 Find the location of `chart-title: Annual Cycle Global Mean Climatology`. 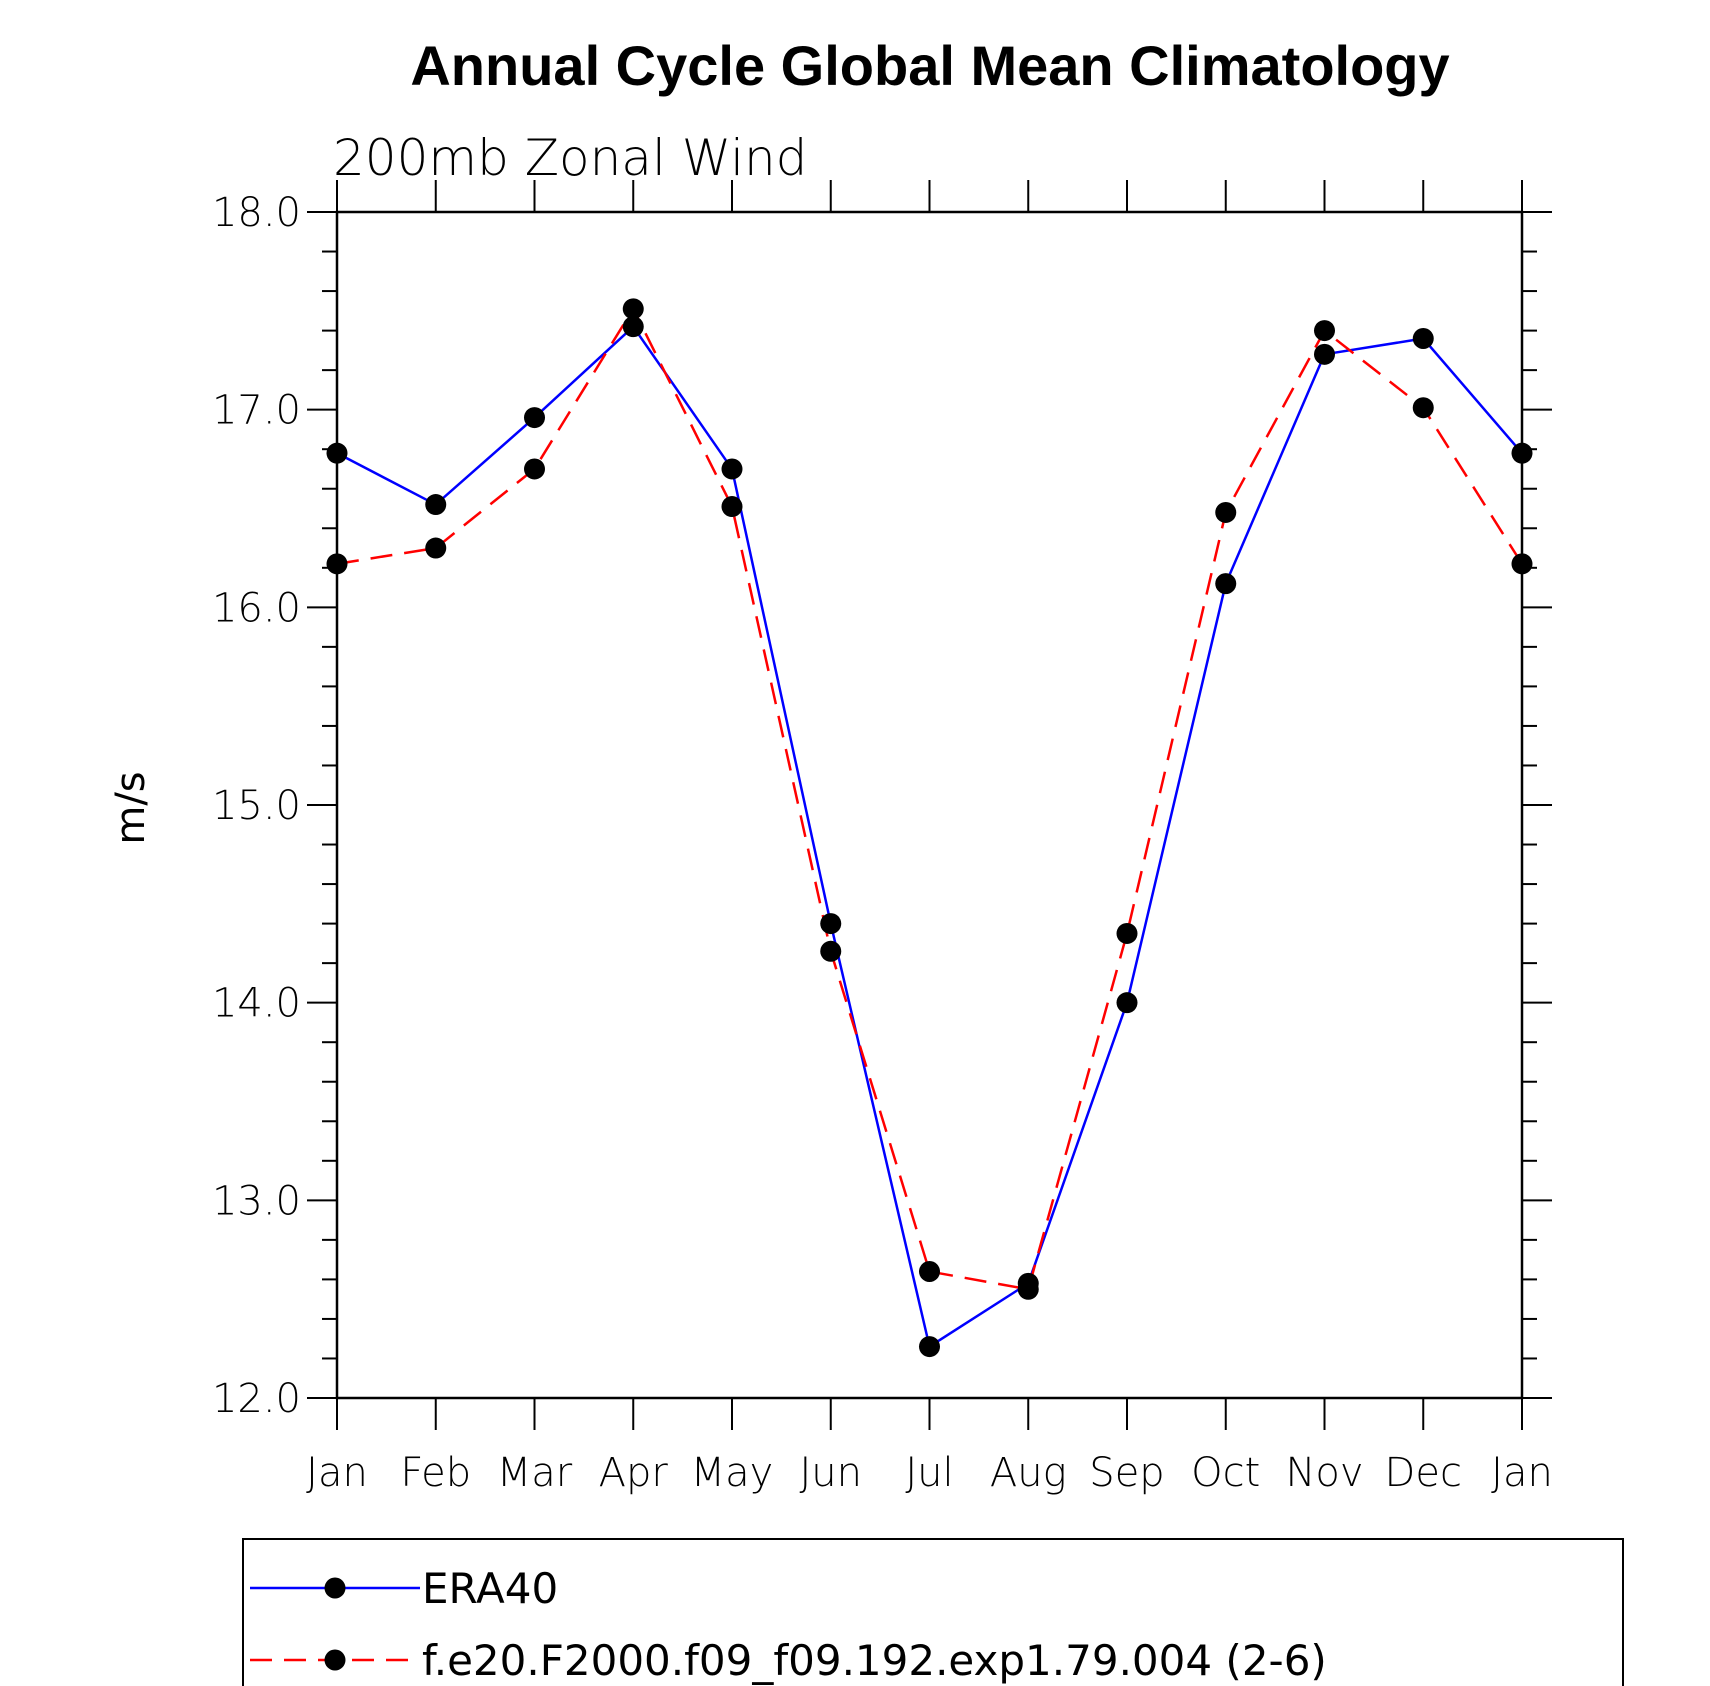

chart-title: Annual Cycle Global Mean Climatology is located at coordinates (929, 65).